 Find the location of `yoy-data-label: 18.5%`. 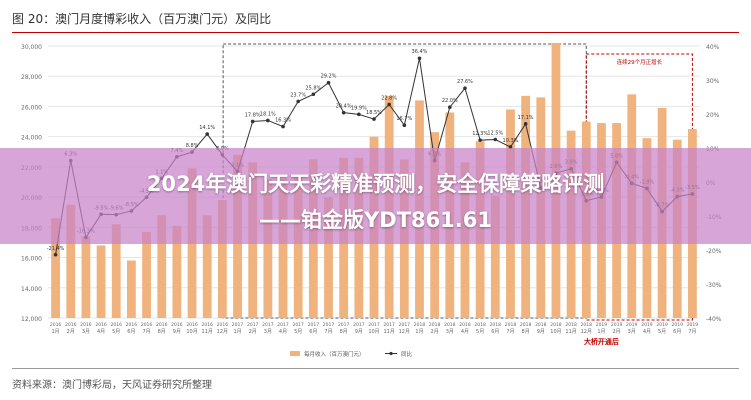

yoy-data-label: 18.5% is located at coordinates (374, 113).